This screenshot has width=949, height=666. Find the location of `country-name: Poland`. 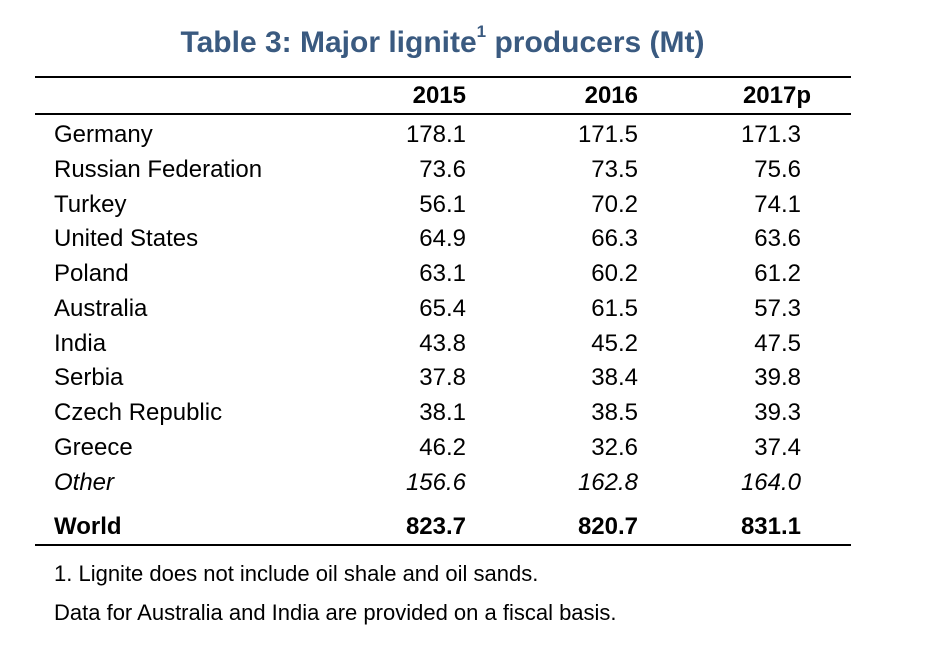

country-name: Poland is located at coordinates (91, 273).